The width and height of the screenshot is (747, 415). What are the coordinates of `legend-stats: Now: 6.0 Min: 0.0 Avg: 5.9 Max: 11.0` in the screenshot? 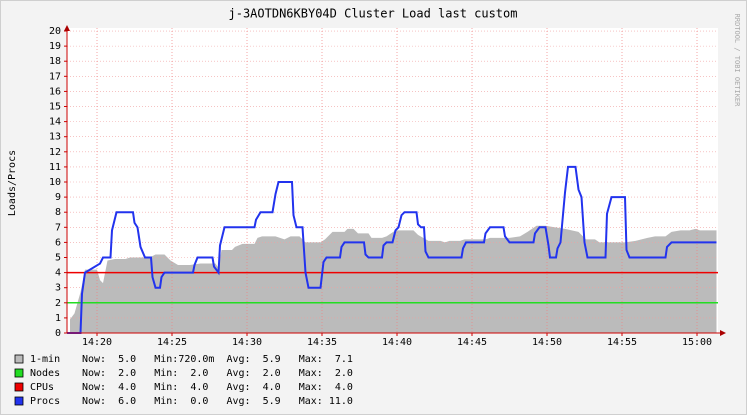 It's located at (217, 401).